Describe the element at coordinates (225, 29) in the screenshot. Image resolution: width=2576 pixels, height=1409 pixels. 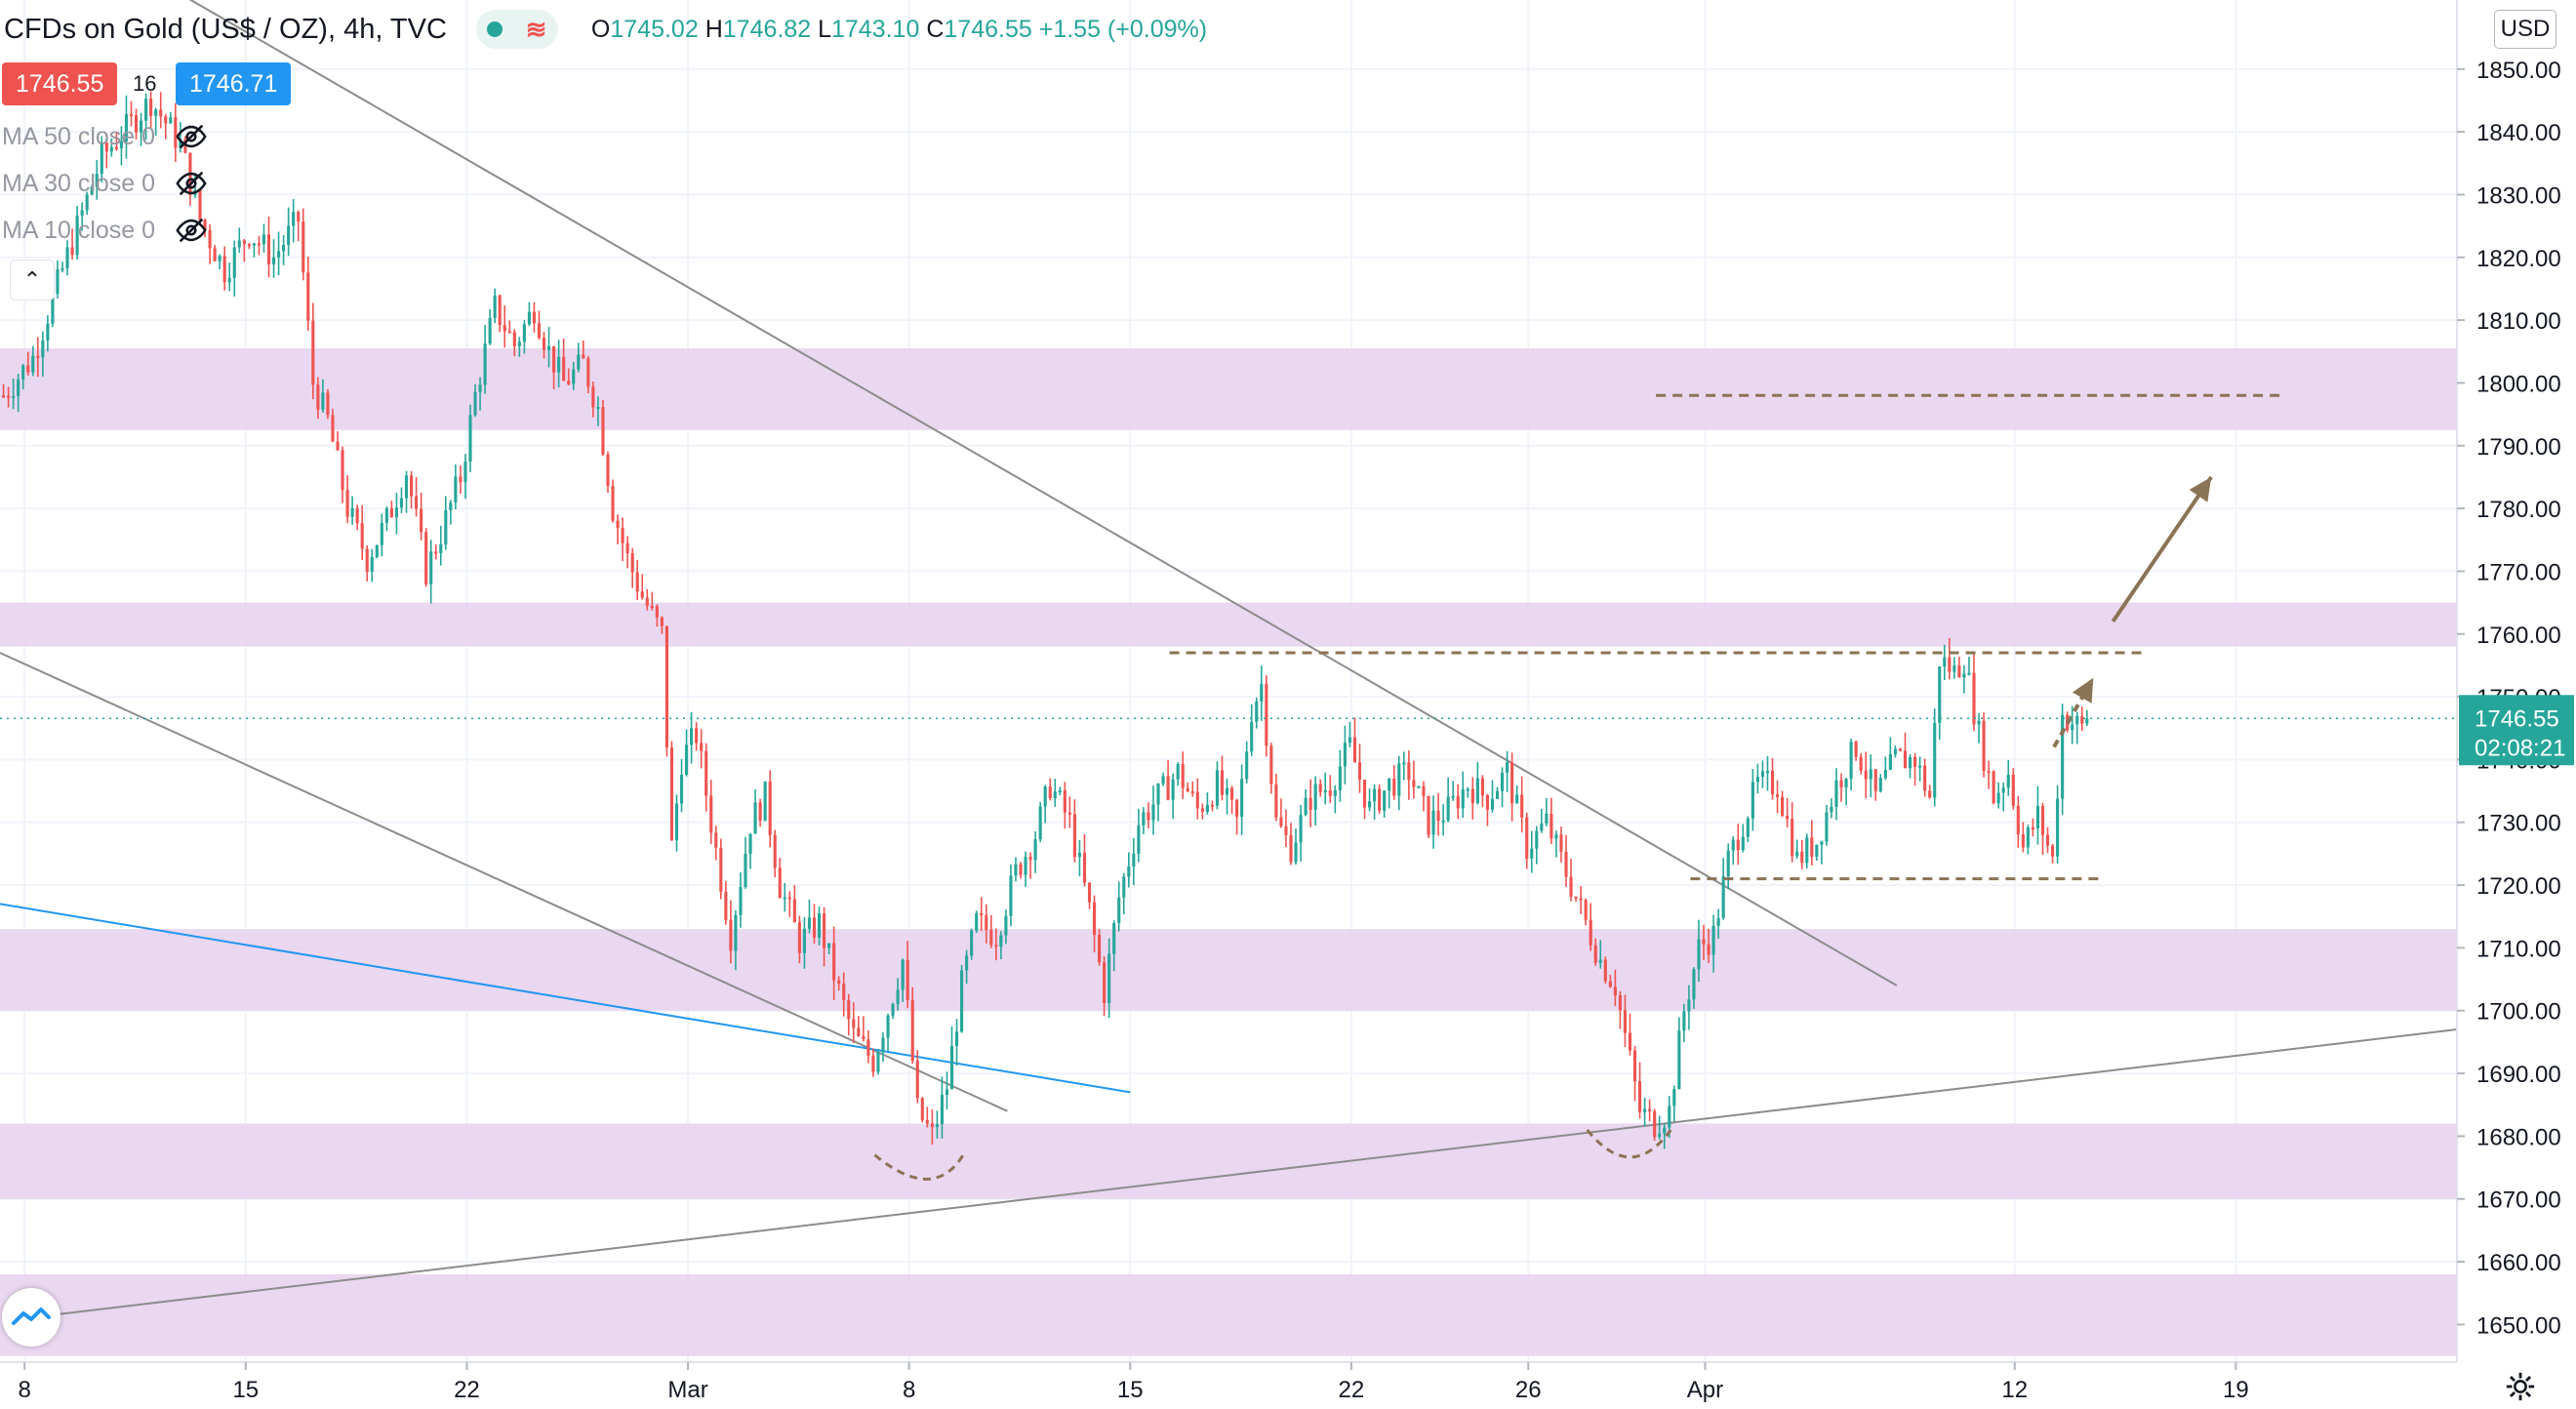
I see `symbol-title: CFDs on Gold (US$ / OZ), 4h, TVC` at that location.